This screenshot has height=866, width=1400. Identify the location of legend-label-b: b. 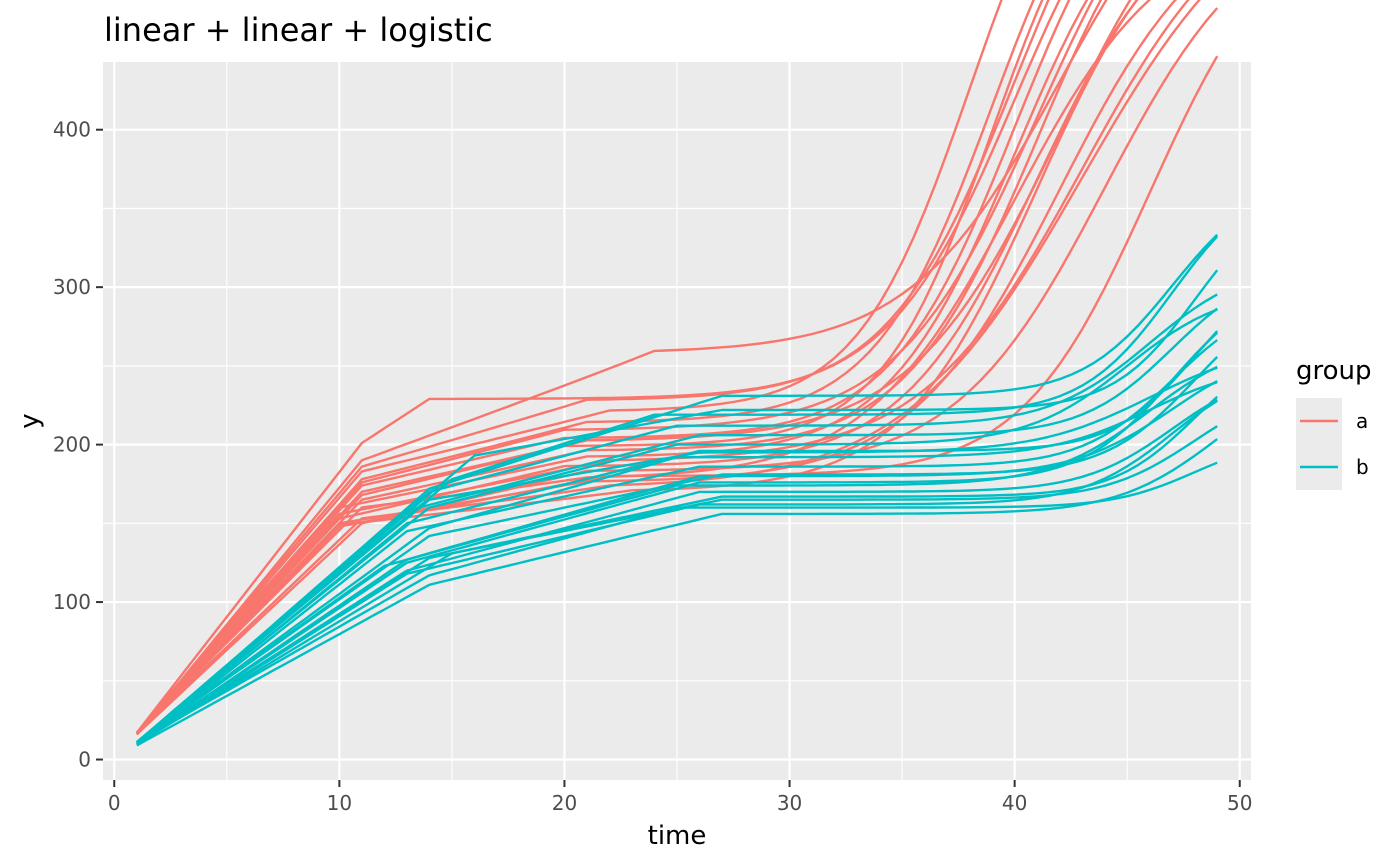
(1362, 467).